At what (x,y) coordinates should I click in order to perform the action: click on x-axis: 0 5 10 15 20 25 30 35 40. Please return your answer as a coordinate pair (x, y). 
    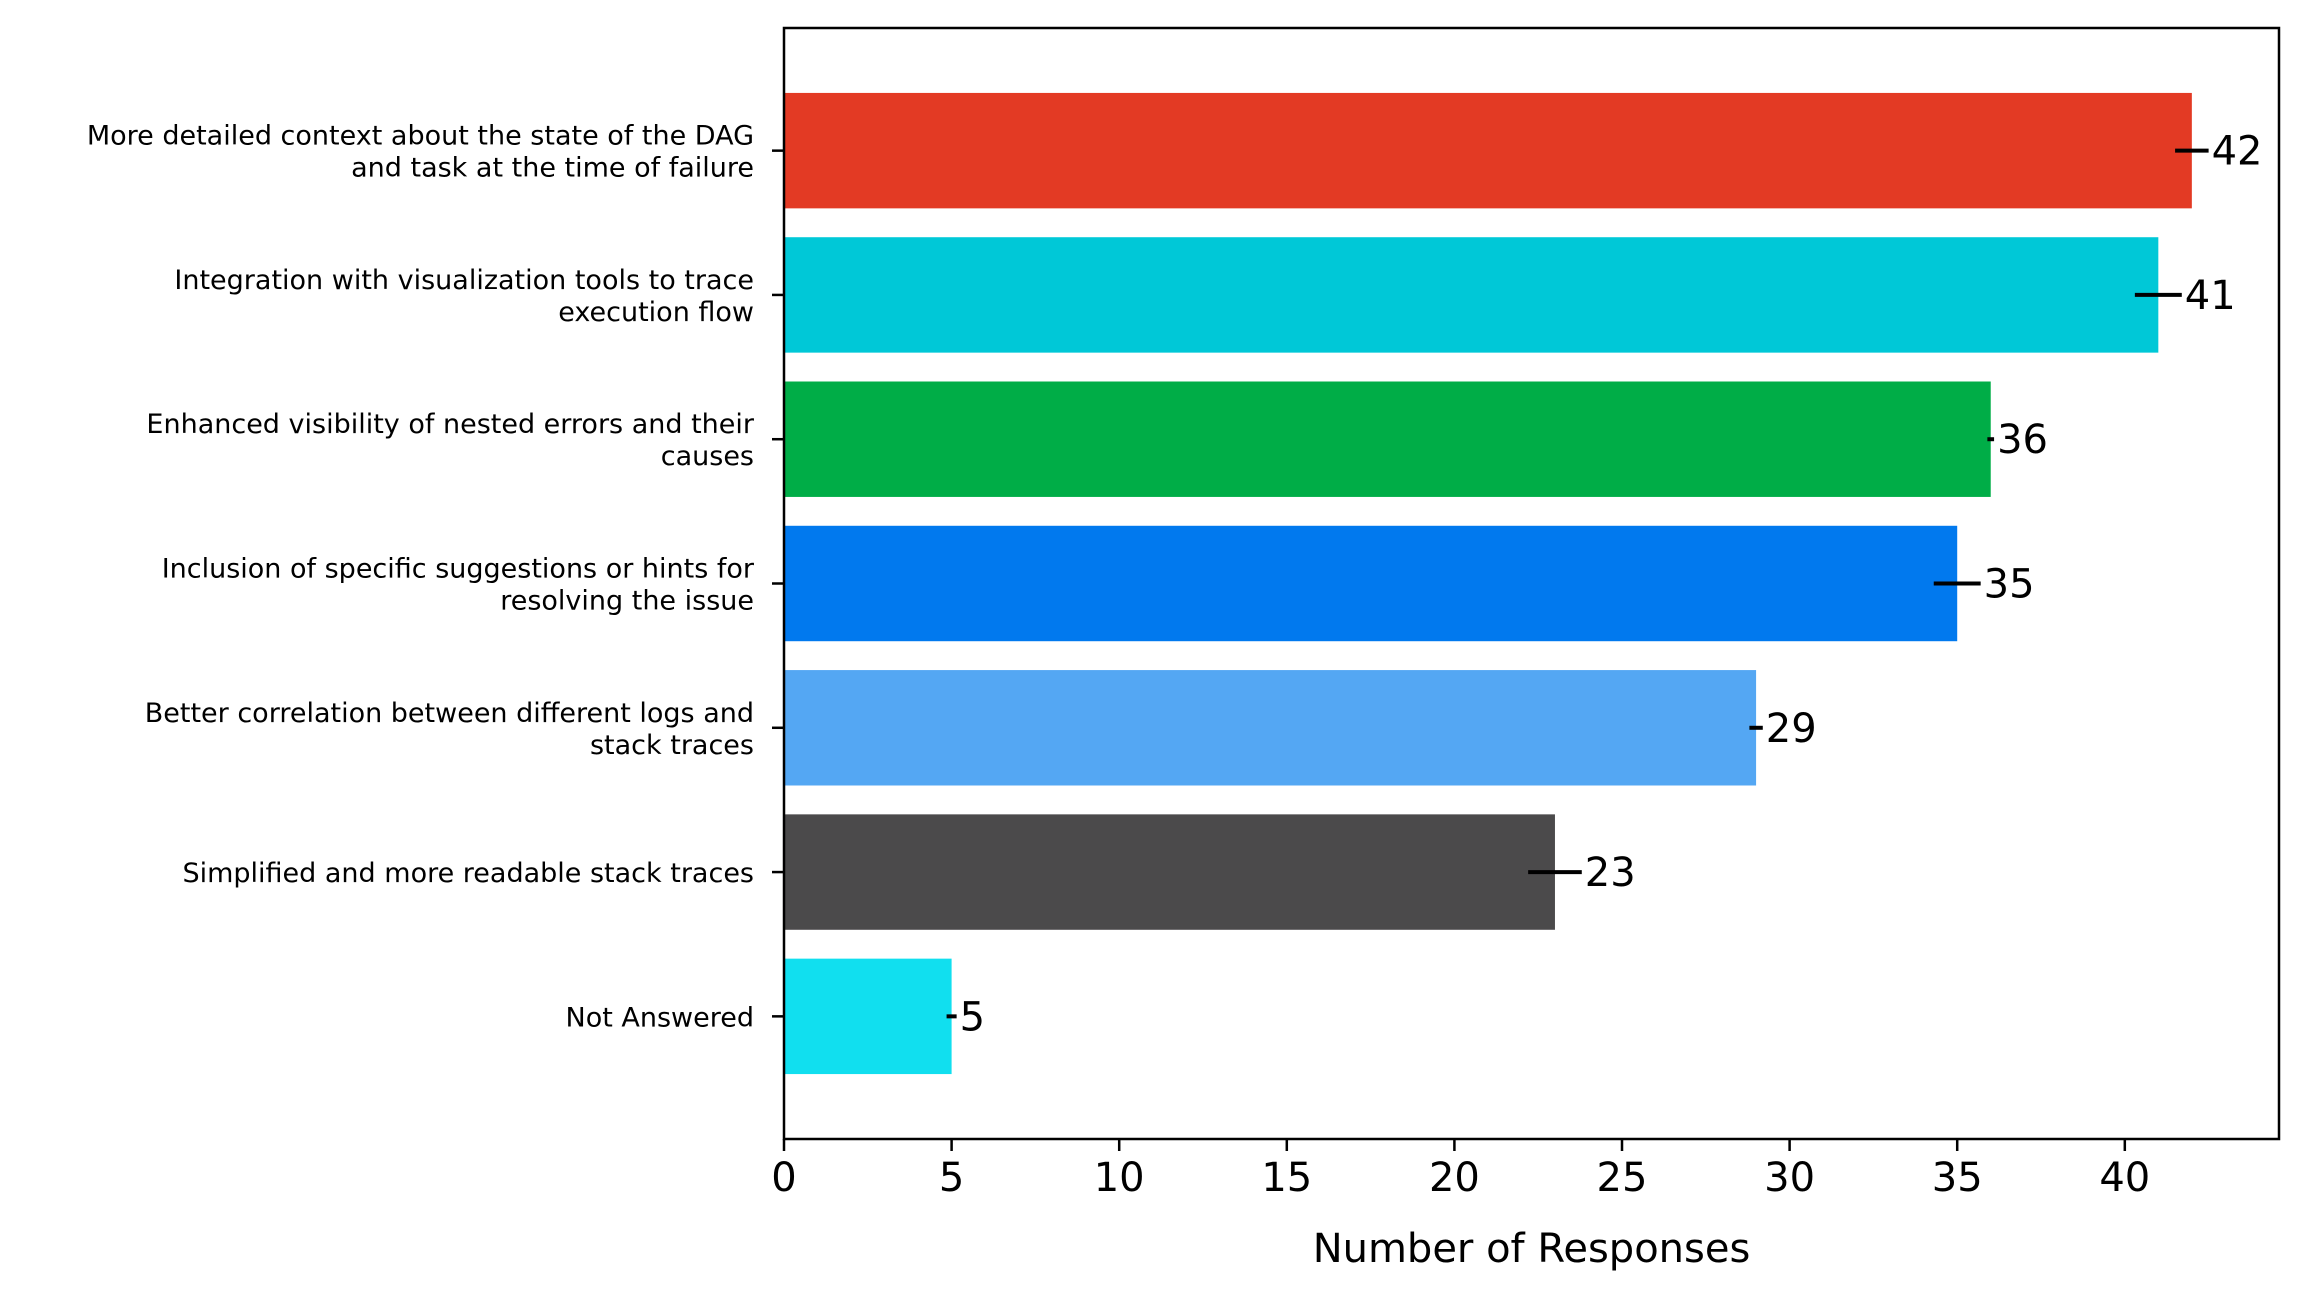
    Looking at the image, I should click on (1460, 1170).